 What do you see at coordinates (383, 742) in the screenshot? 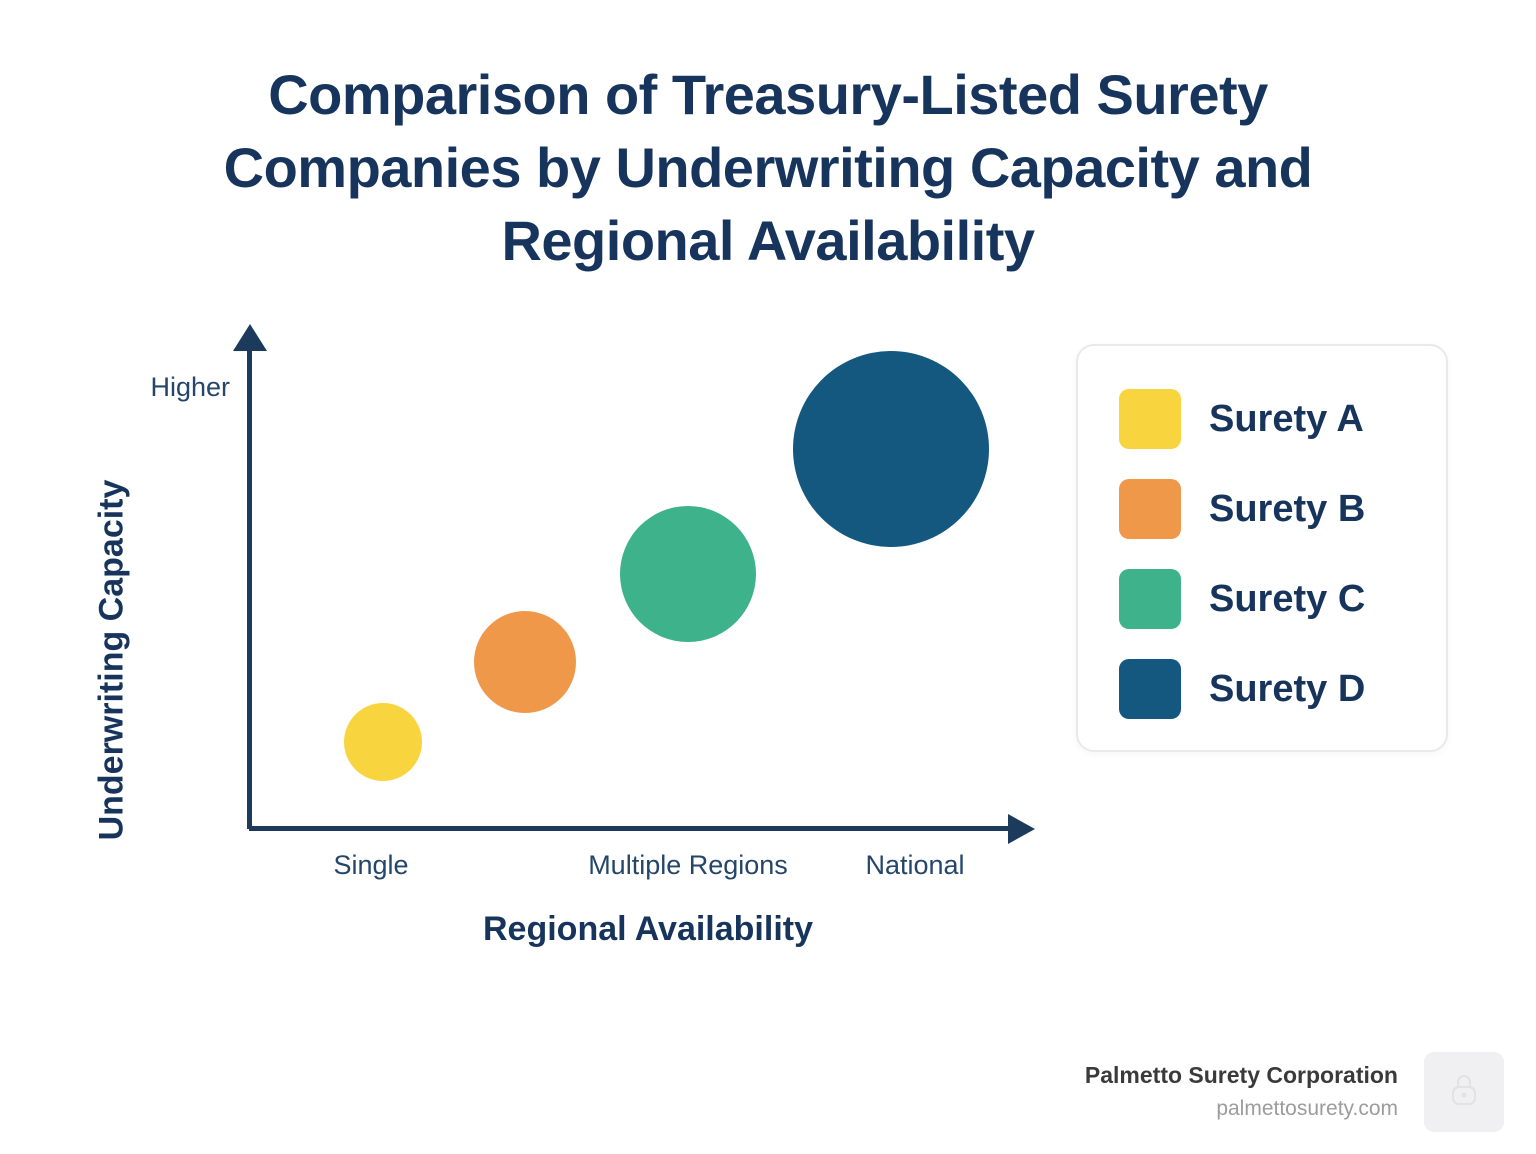
I see `bubble-surety-a` at bounding box center [383, 742].